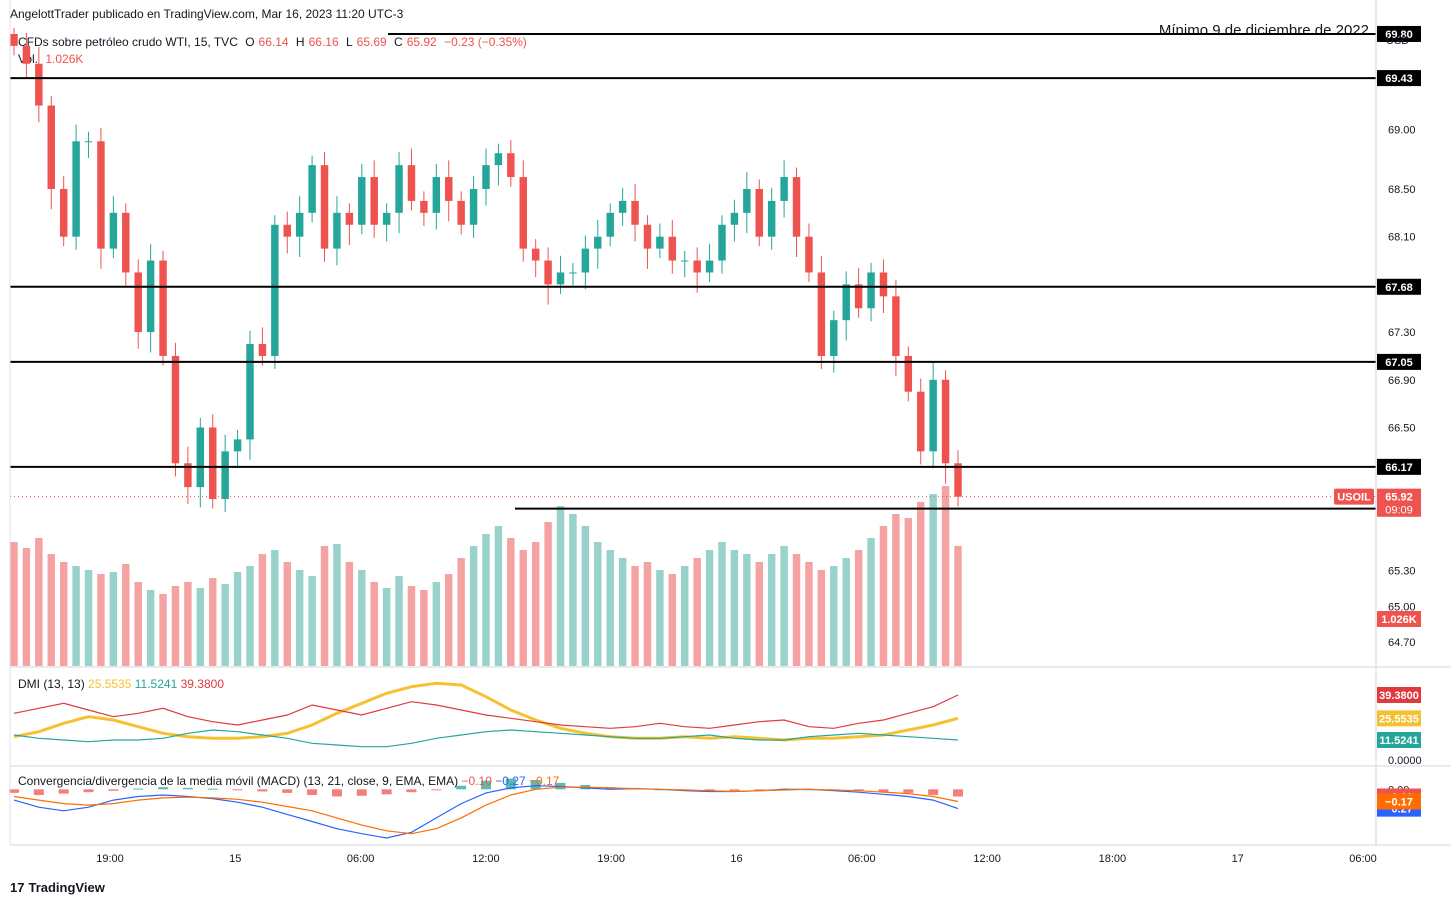  What do you see at coordinates (398, 42) in the screenshot?
I see `ohlc-close-label: C` at bounding box center [398, 42].